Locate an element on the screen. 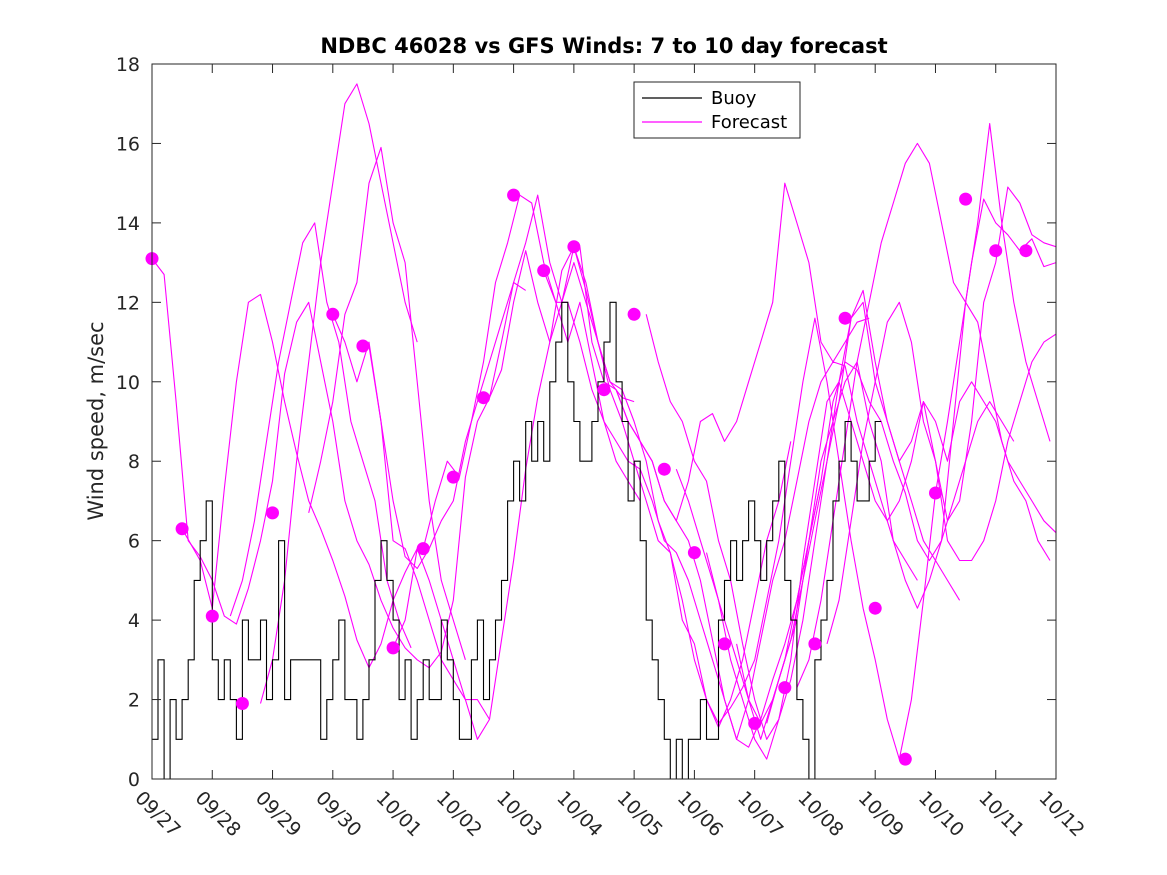  y-tick-label: 14 is located at coordinates (128, 224).